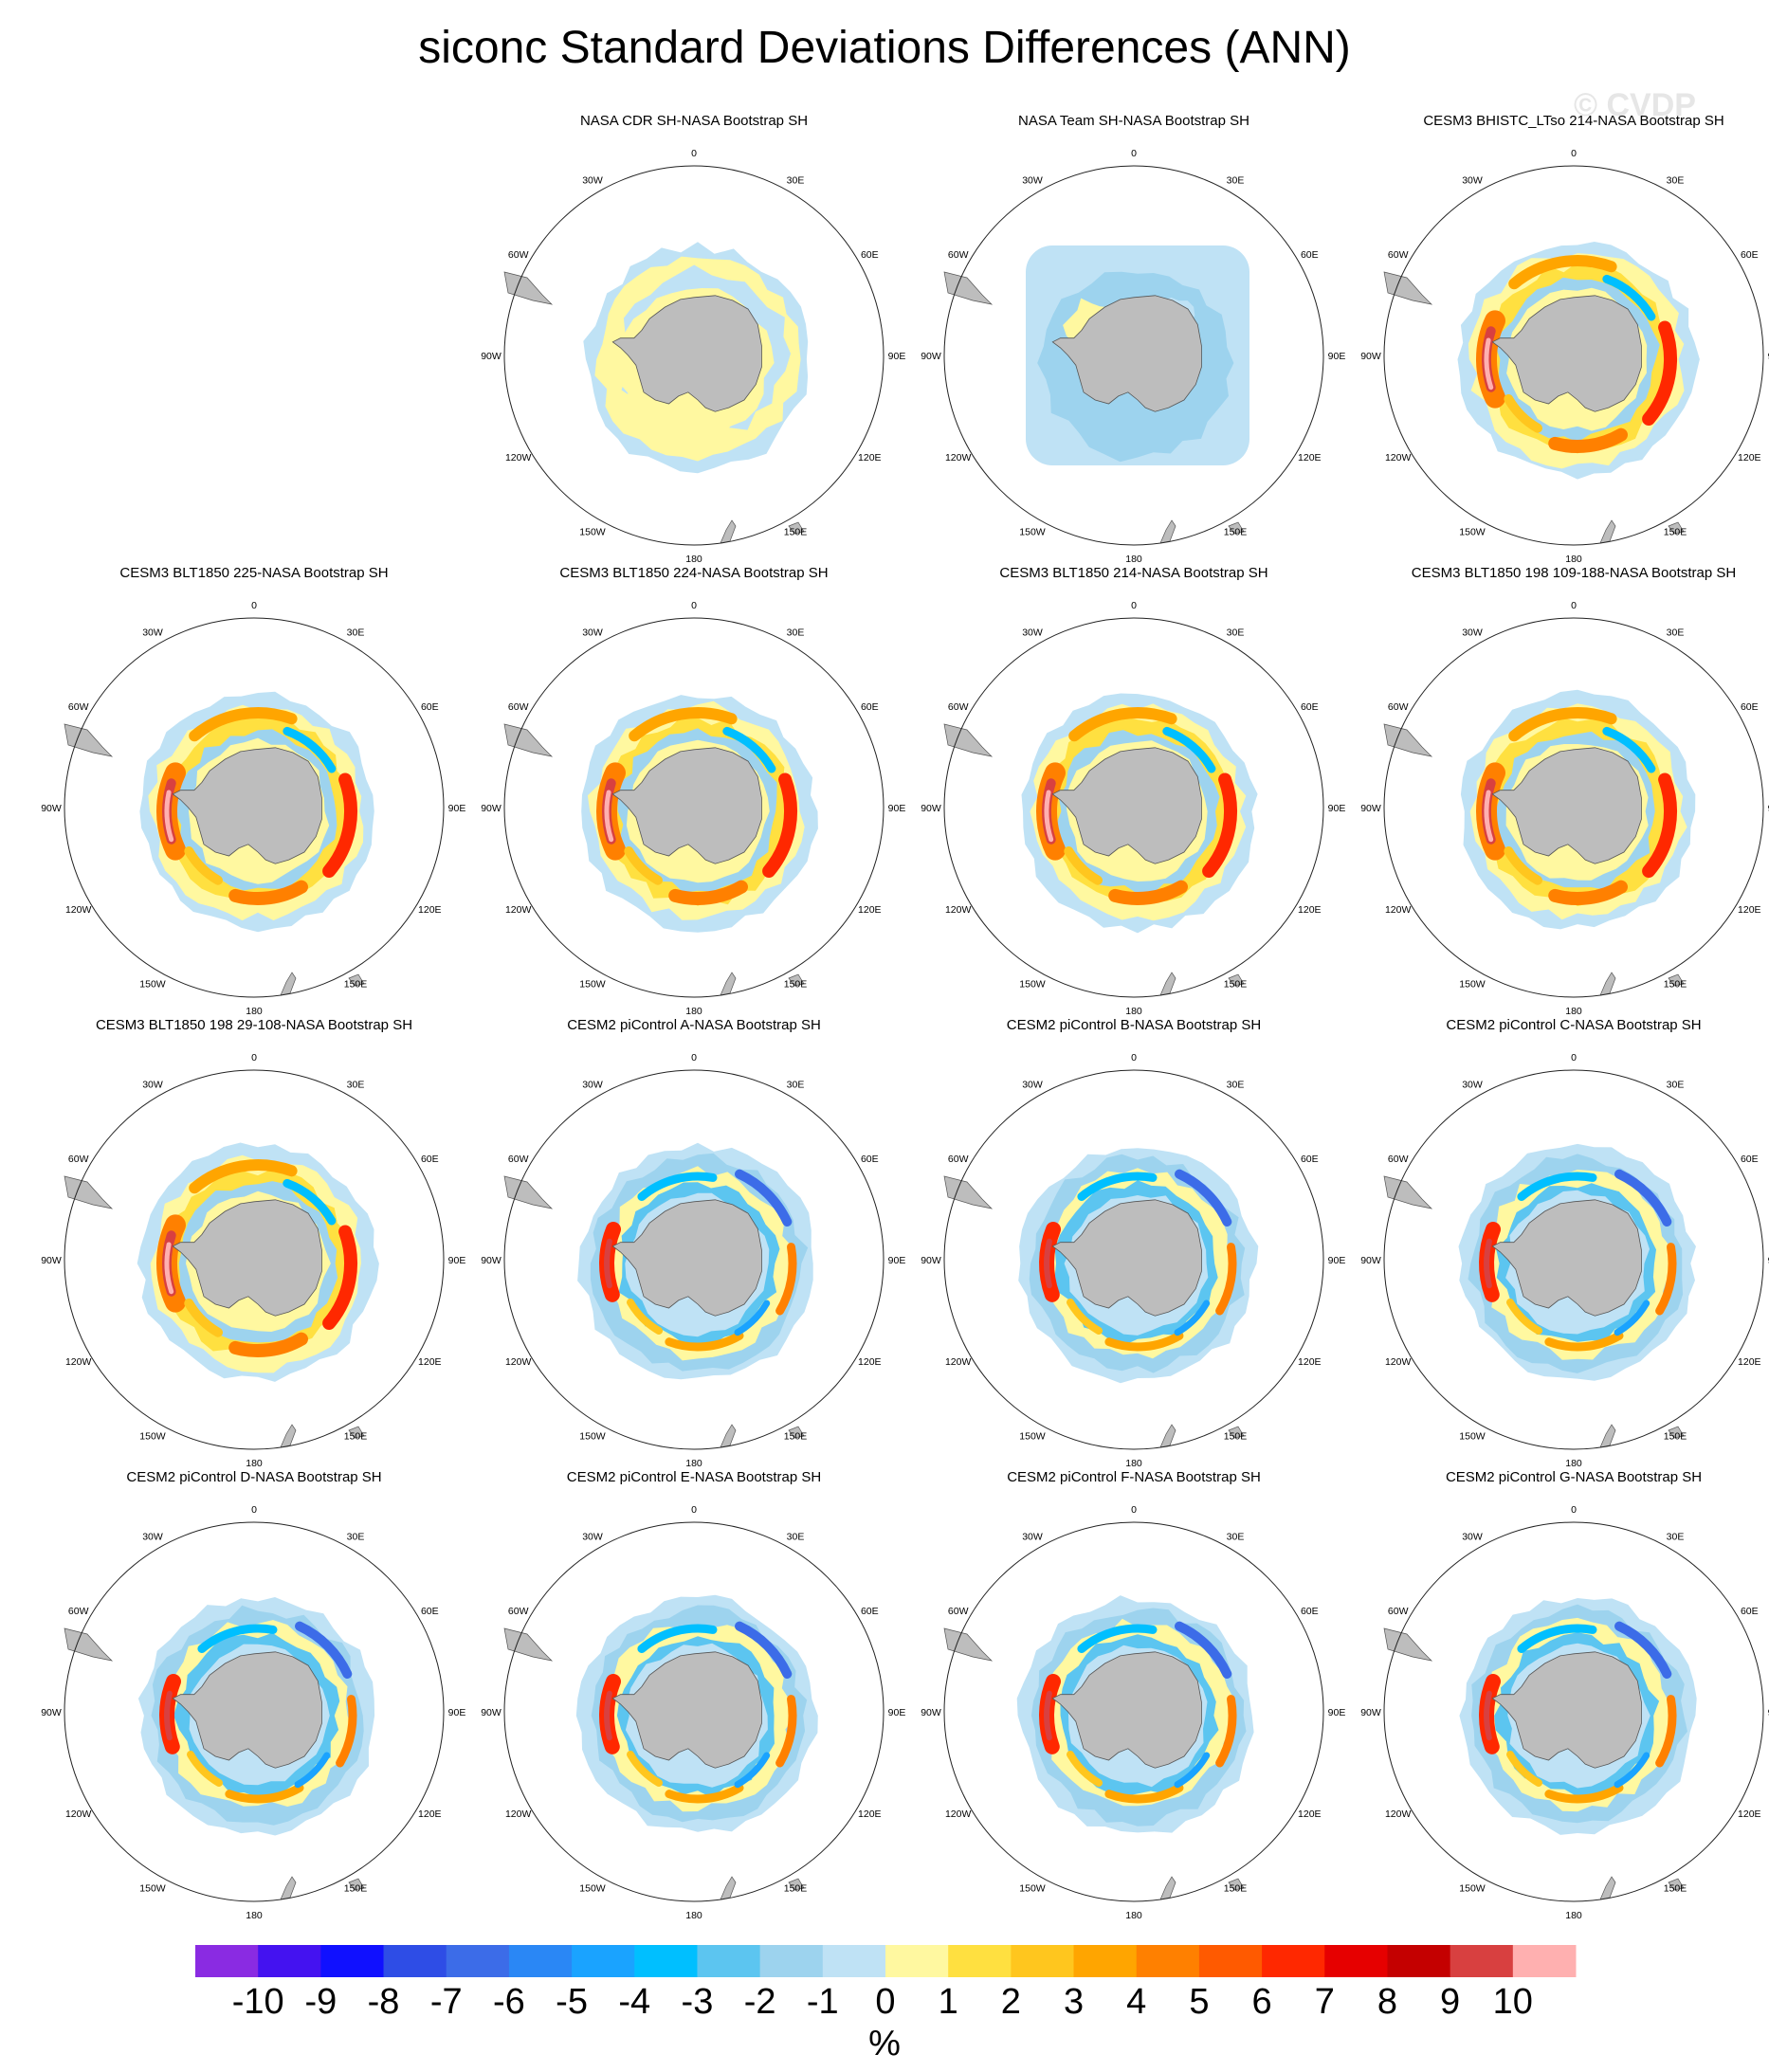 The height and width of the screenshot is (2072, 1769). What do you see at coordinates (697, 2002) in the screenshot?
I see `colorbar-tick-label: -3` at bounding box center [697, 2002].